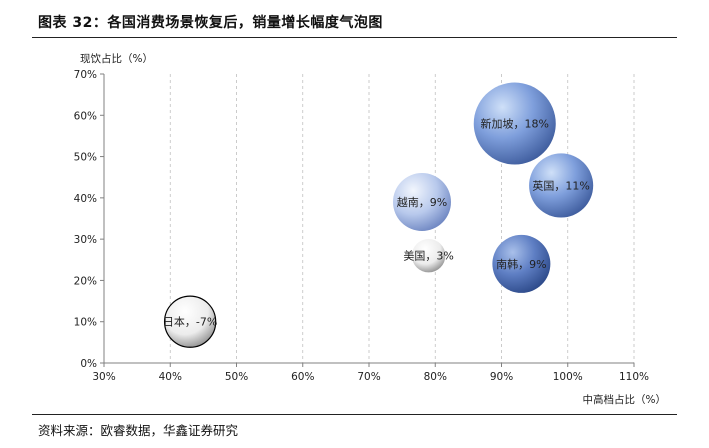 The width and height of the screenshot is (709, 448). I want to click on source-note: 资料来源：欧睿数据，华鑫证券研究, so click(138, 430).